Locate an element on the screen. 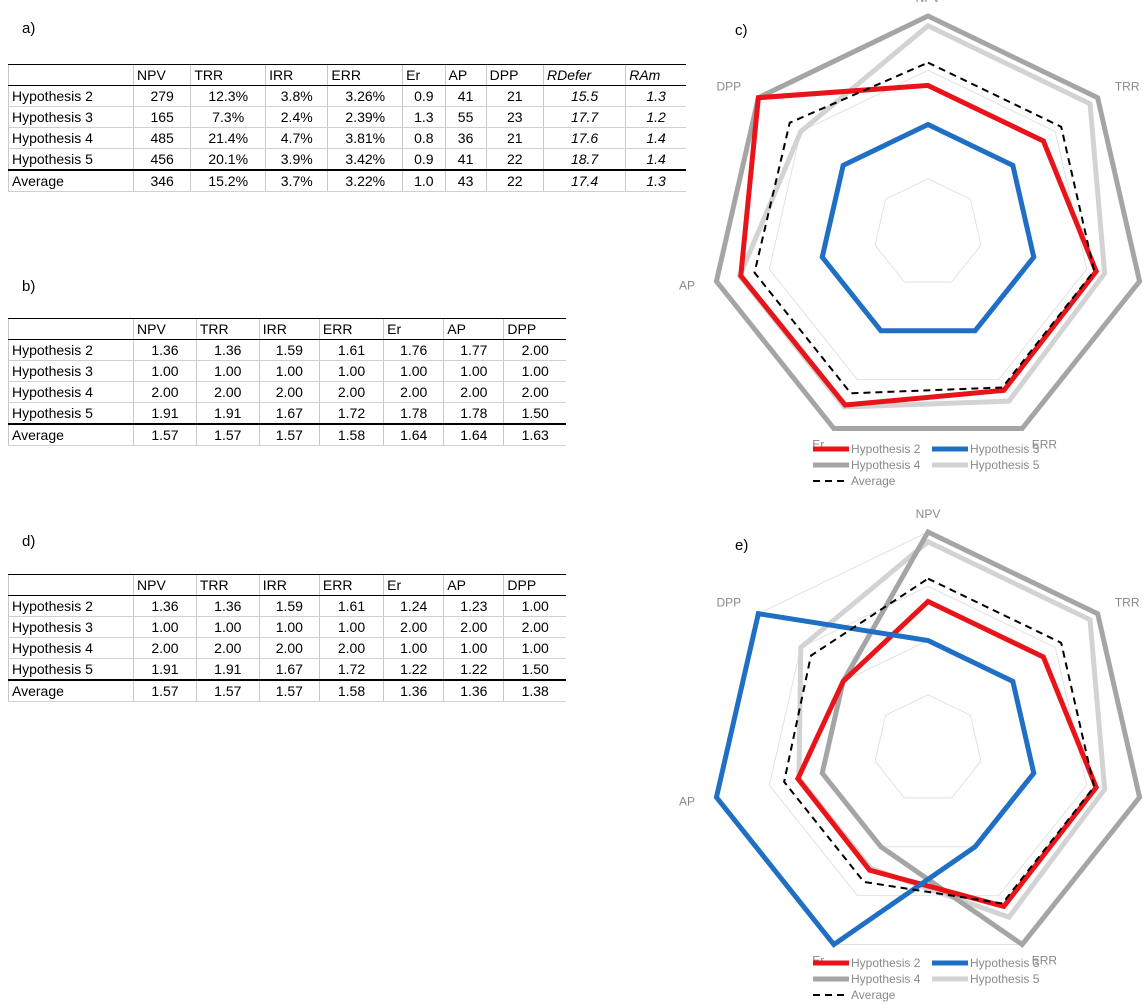 Image resolution: width=1148 pixels, height=1005 pixels. table-cell: 12.3% is located at coordinates (228, 96).